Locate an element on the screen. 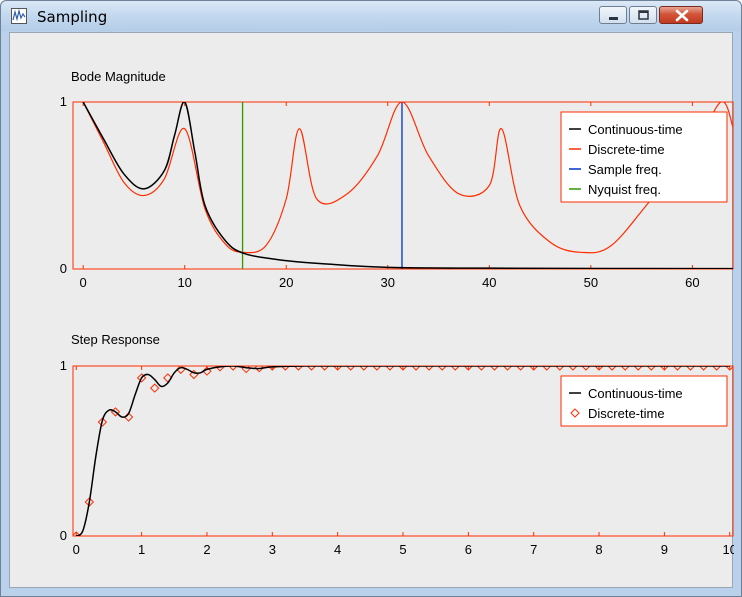  bode-legend-continuous-time-label: Continuous-time is located at coordinates (635, 129).